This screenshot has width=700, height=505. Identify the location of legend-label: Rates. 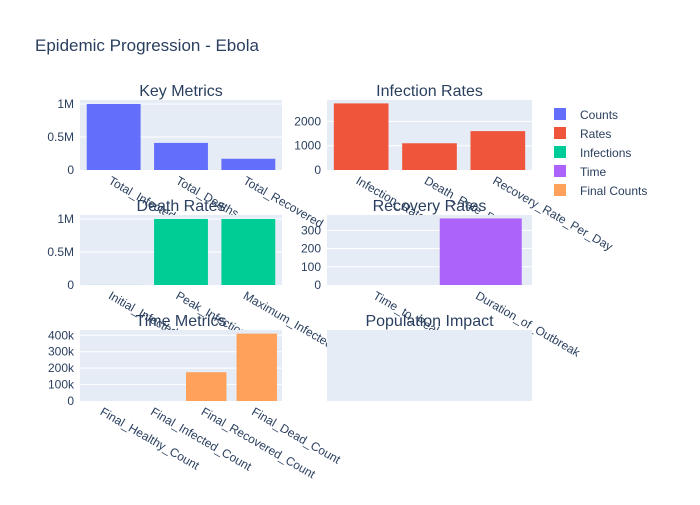
(595, 134).